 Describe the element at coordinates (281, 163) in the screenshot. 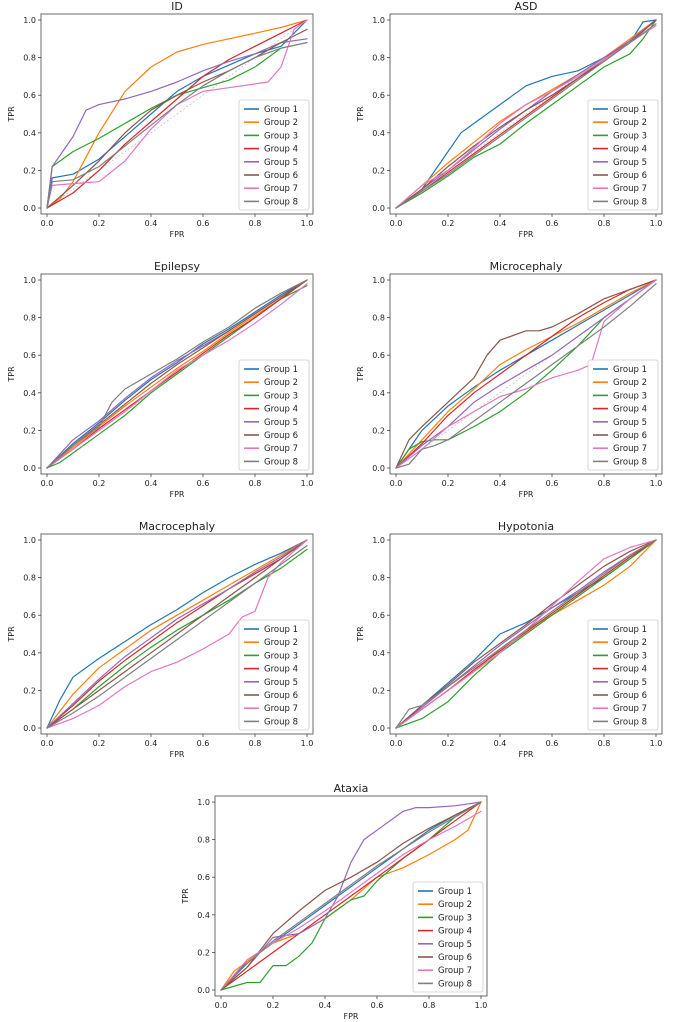

I see `legend-label: Group 5` at that location.